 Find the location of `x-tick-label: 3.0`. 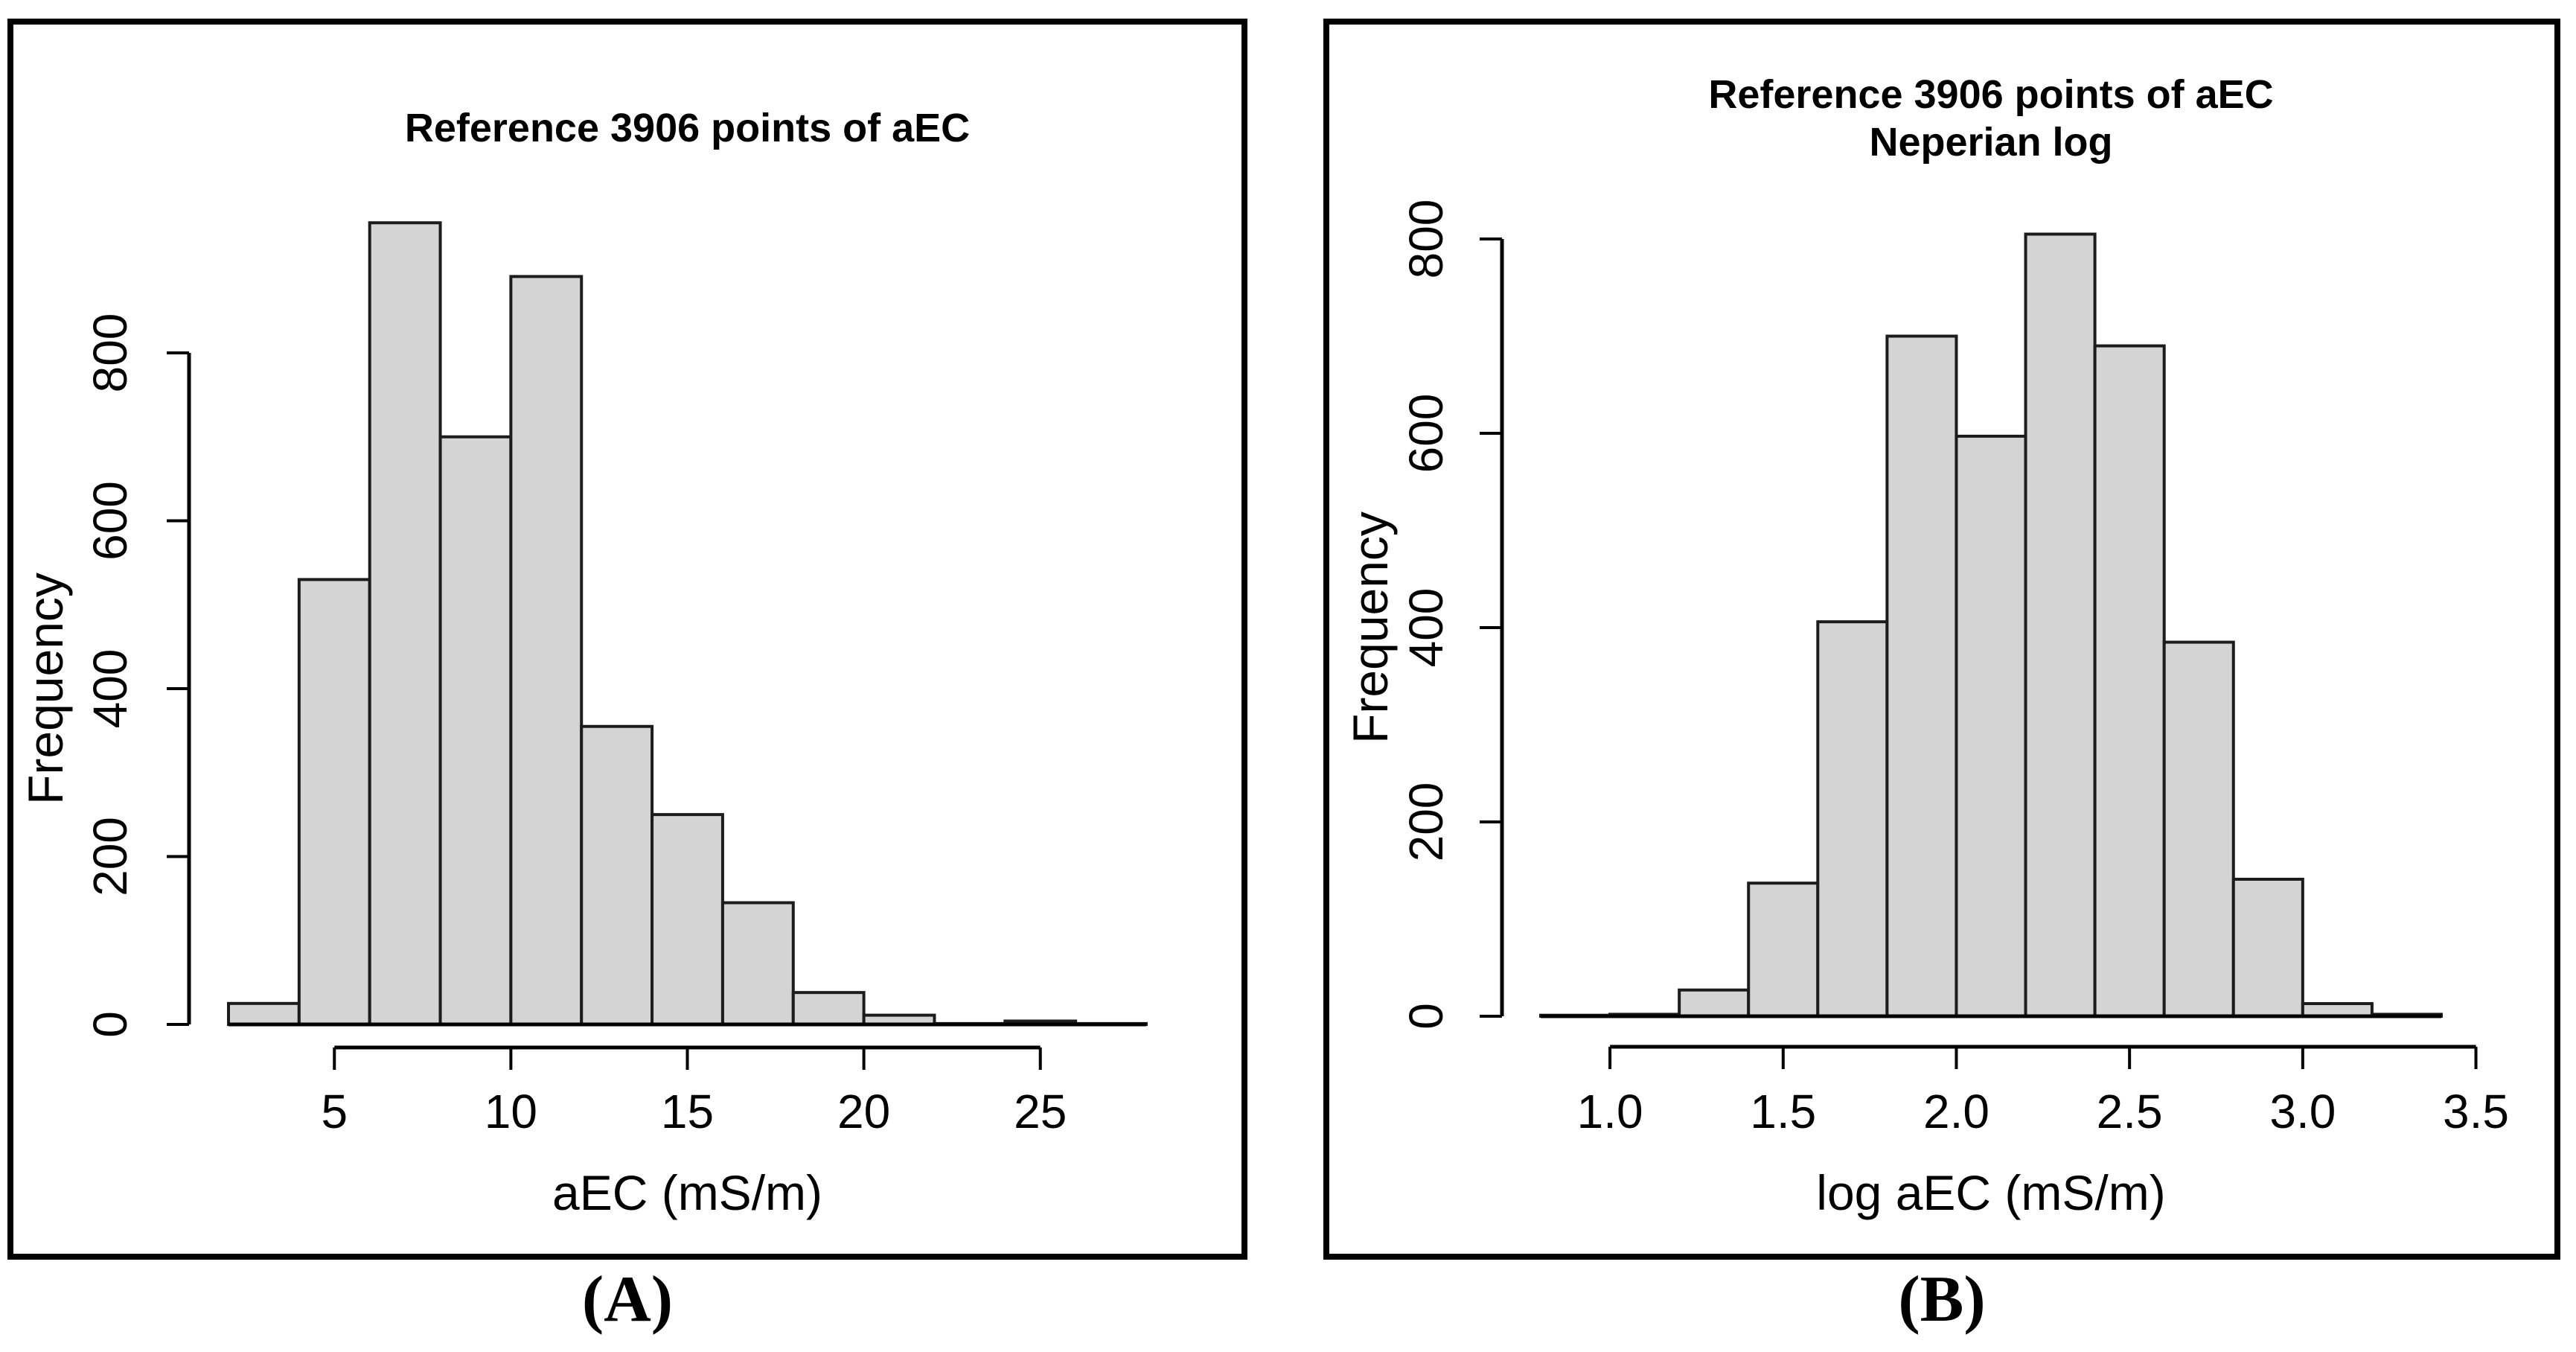

x-tick-label: 3.0 is located at coordinates (2302, 1111).